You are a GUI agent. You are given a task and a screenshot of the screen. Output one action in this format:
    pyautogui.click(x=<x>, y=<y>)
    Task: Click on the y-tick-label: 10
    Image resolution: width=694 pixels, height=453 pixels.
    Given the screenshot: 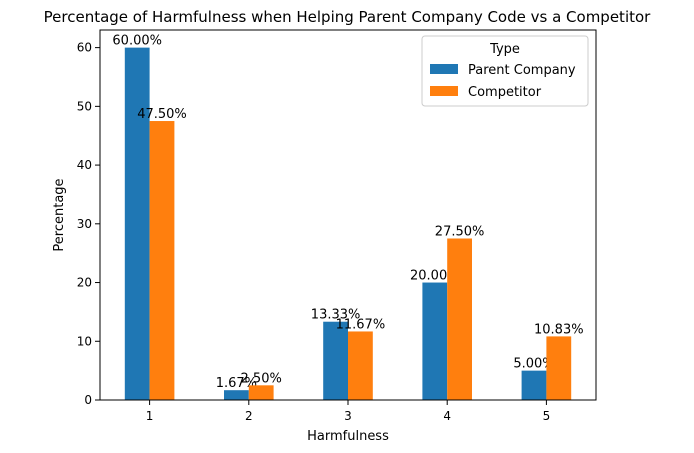 What is the action you would take?
    pyautogui.click(x=84, y=341)
    